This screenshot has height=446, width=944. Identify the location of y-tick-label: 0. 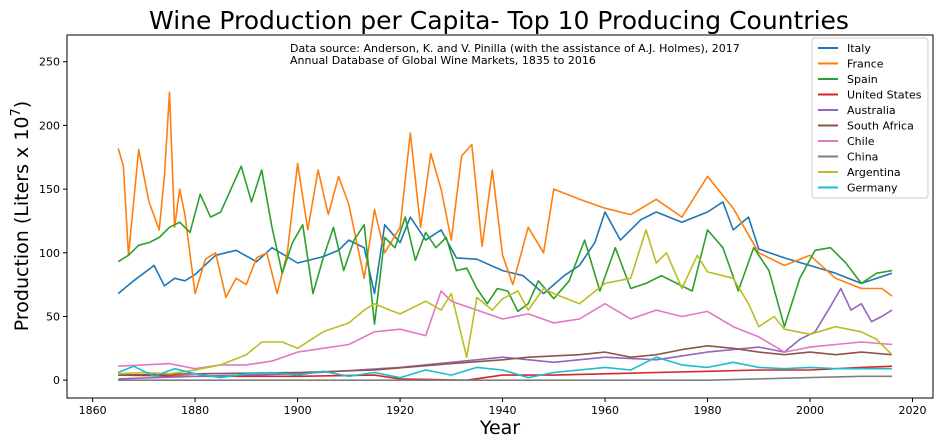
(56, 380).